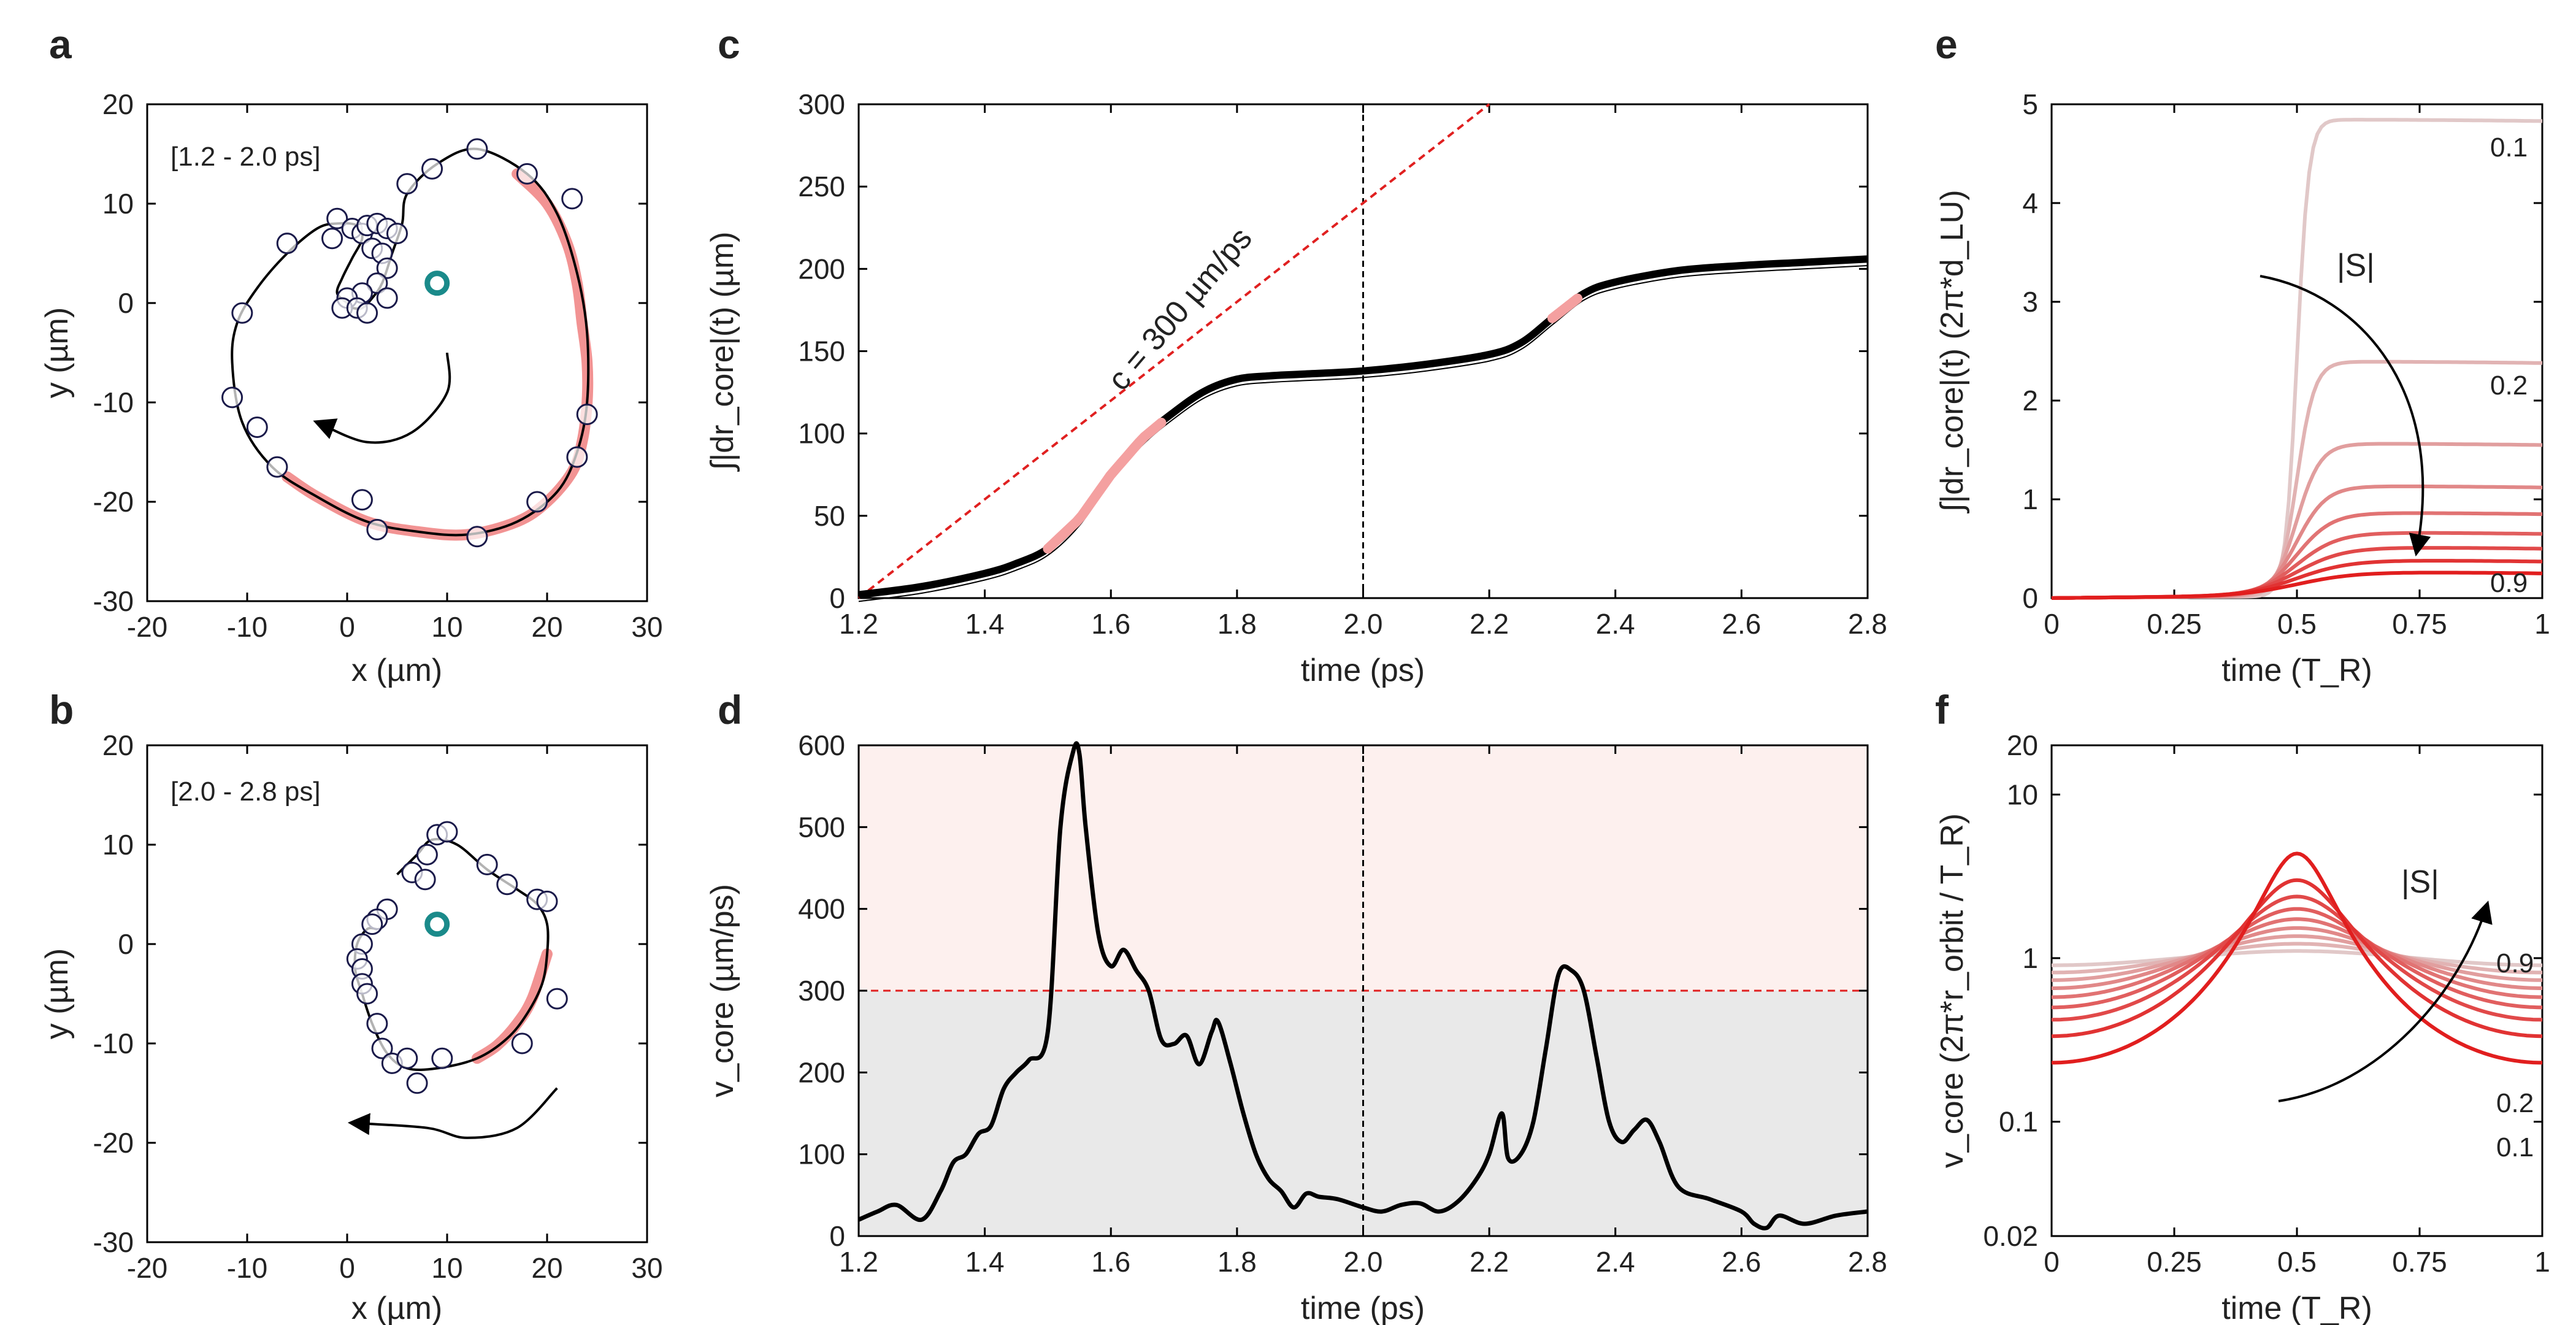 This screenshot has height=1325, width=2576. I want to click on panel-d-xtick-label: 1.6, so click(1110, 1262).